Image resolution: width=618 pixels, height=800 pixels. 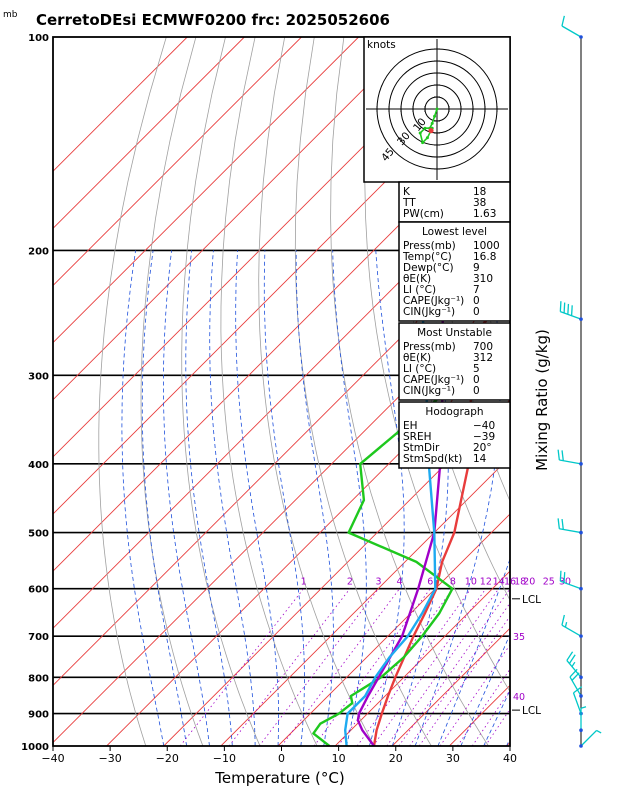 What do you see at coordinates (484, 437) in the screenshot?
I see `index-value: −39` at bounding box center [484, 437].